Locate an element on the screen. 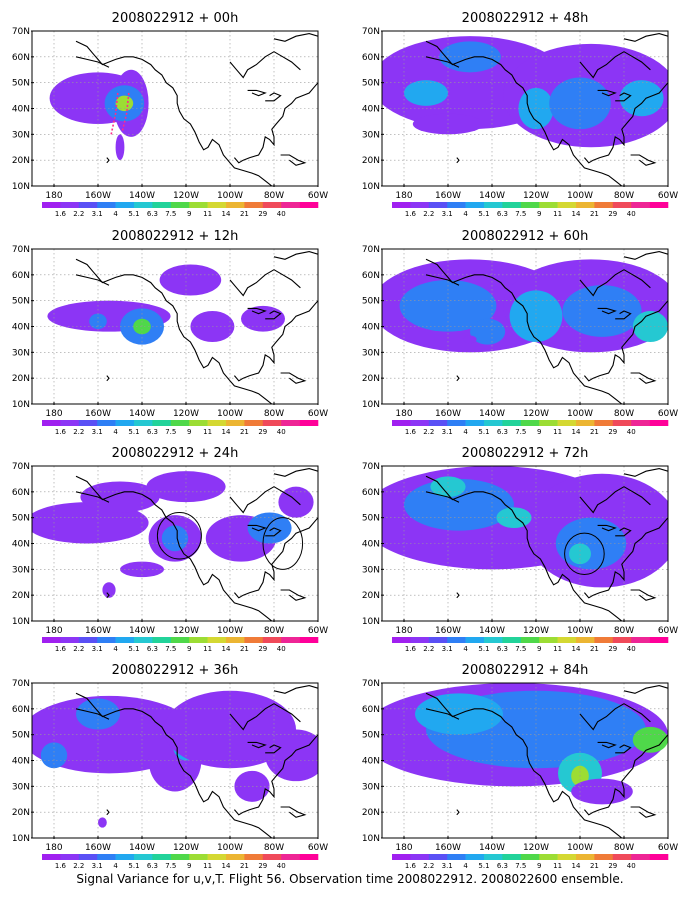  y-tick-label: 60N is located at coordinates (21, 493).